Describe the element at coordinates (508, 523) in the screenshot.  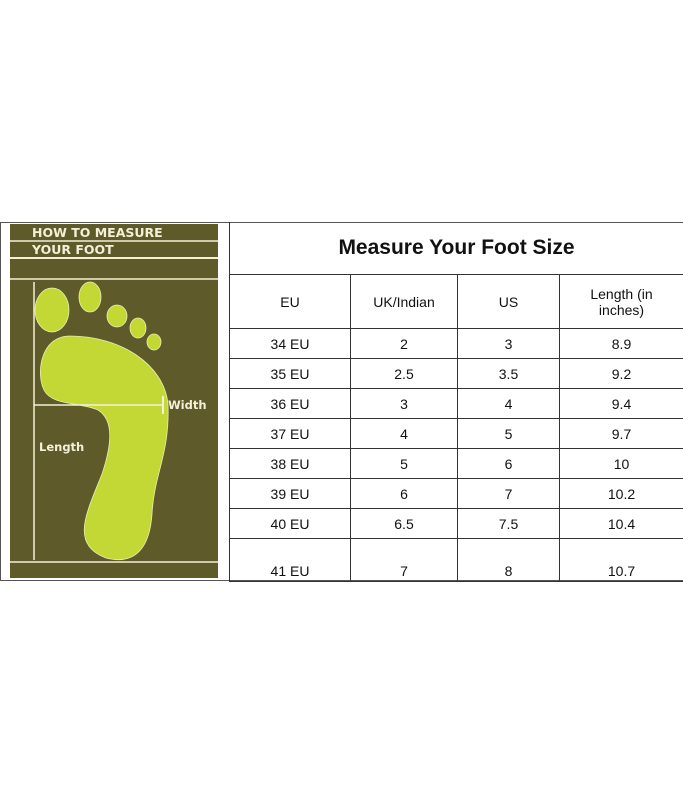
I see `table-cell: 7.5` at that location.